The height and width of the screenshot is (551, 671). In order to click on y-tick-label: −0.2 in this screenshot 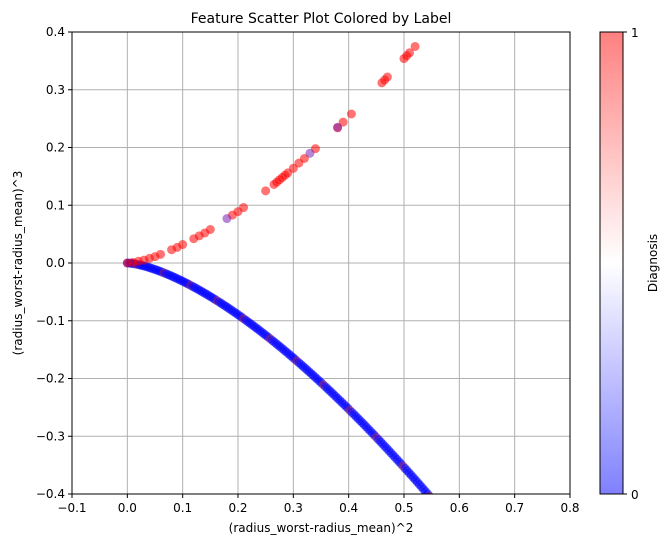, I will do `click(50, 379)`.